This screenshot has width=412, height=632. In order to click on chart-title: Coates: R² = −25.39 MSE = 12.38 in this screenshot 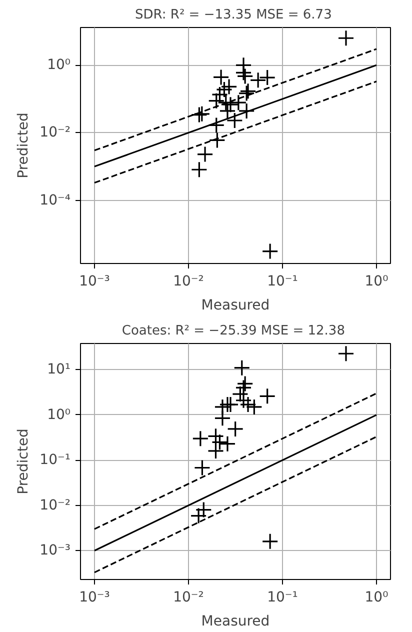, I will do `click(233, 331)`.